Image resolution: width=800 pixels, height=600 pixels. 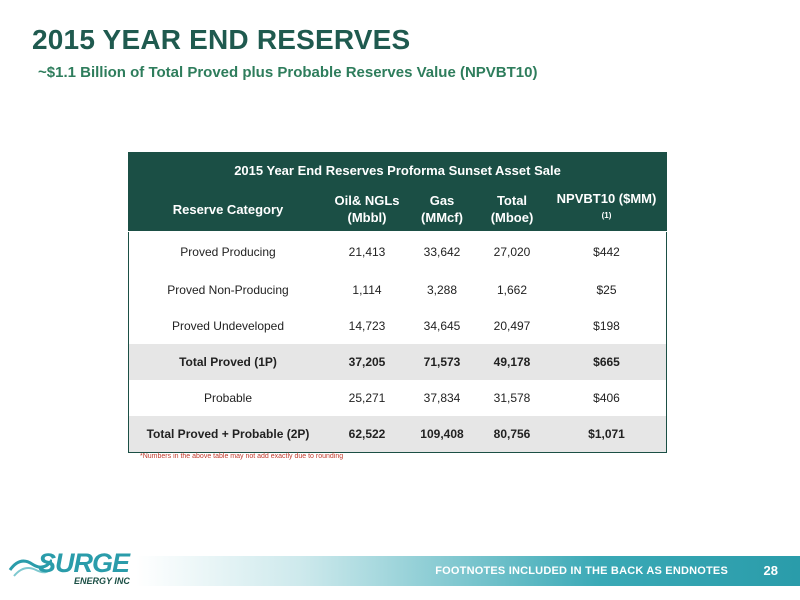 What do you see at coordinates (606, 252) in the screenshot?
I see `cell-npv: $442` at bounding box center [606, 252].